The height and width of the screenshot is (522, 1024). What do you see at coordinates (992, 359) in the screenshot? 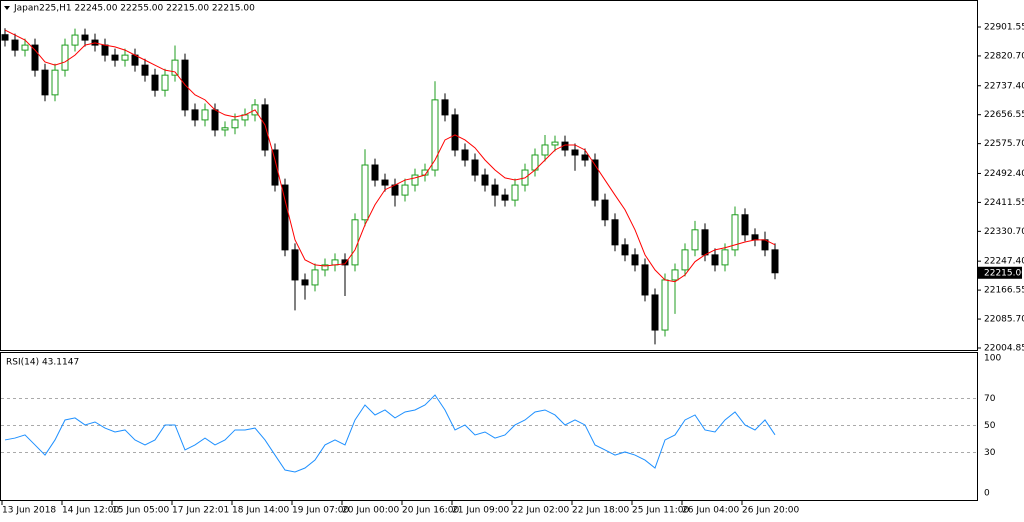
I see `rsi-tick-label: 100` at bounding box center [992, 359].